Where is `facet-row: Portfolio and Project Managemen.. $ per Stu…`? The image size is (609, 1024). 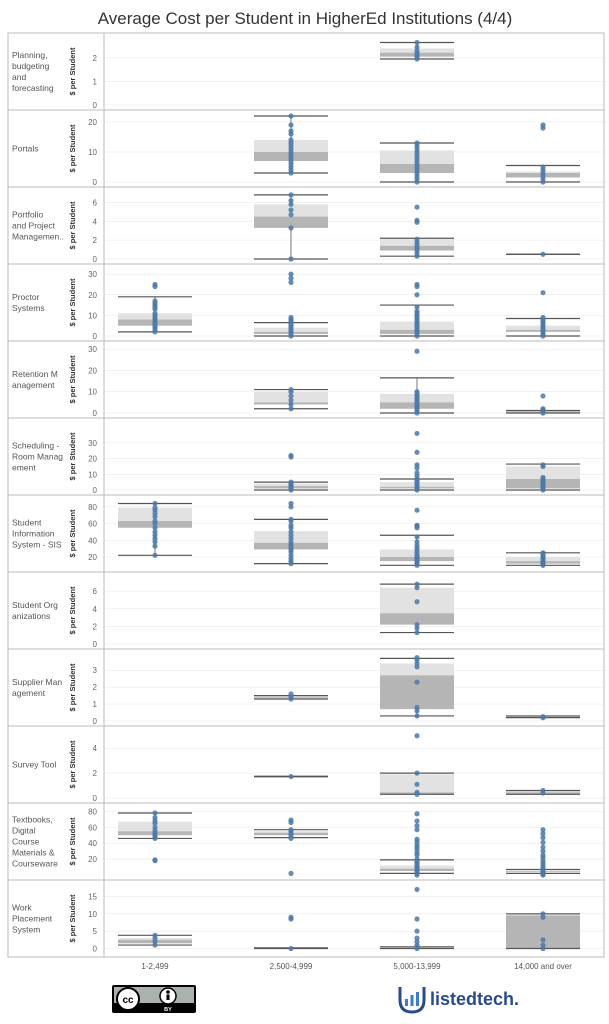
facet-row: Portfolio and Project Managemen.. $ per Stu… is located at coordinates (306, 225).